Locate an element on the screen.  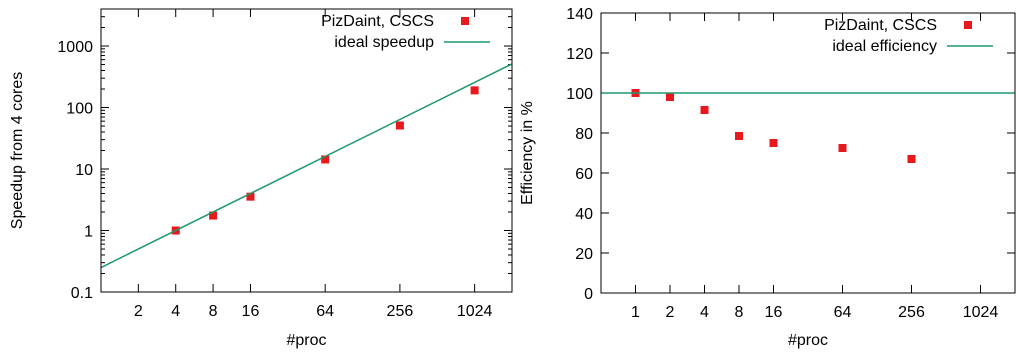
x-tick-label: 1 is located at coordinates (635, 312).